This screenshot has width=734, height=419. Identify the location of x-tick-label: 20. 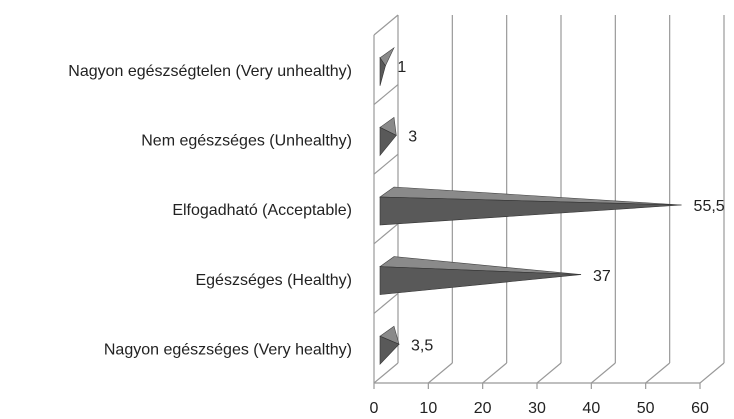
(483, 408).